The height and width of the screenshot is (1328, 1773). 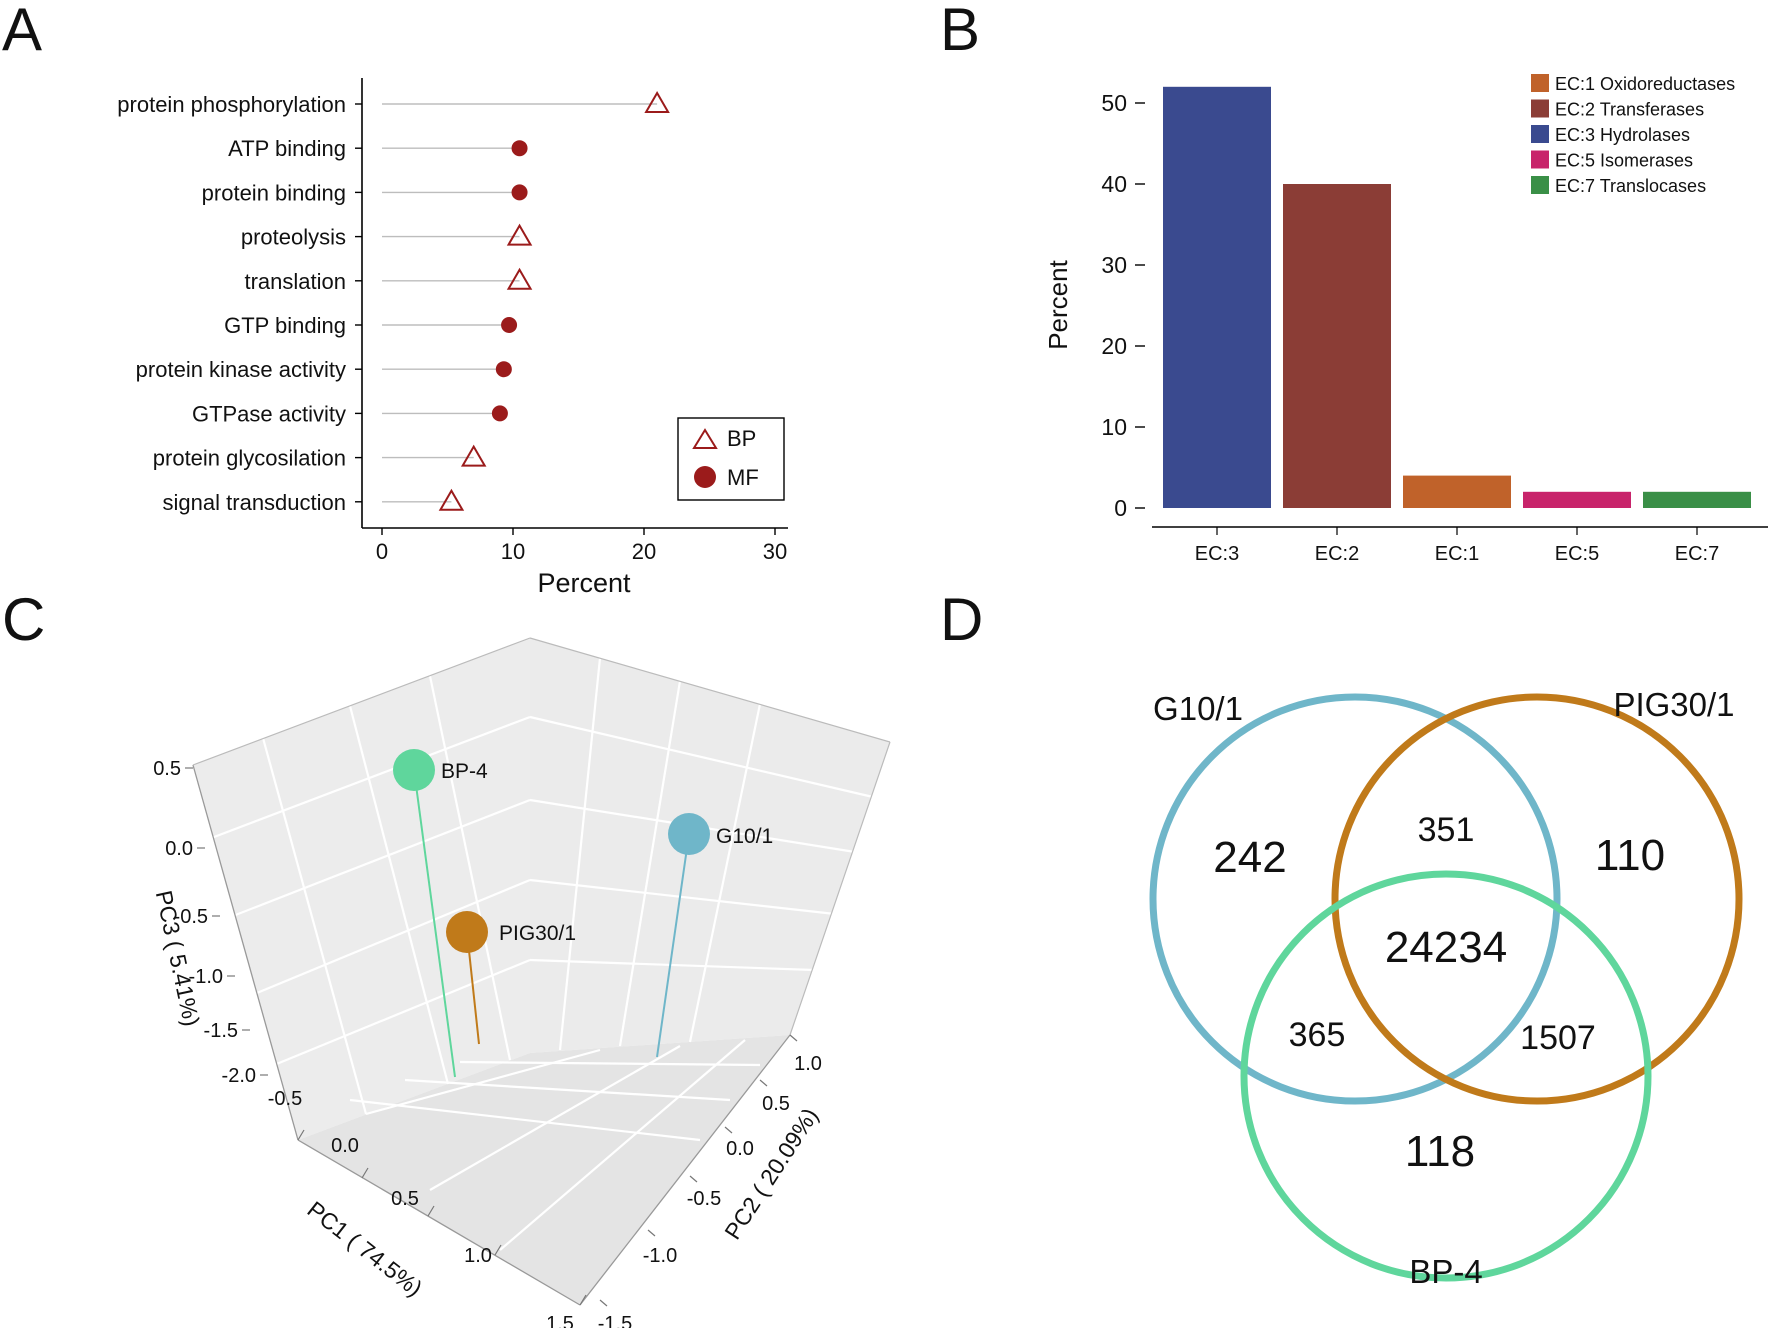 What do you see at coordinates (705, 477) in the screenshot?
I see `legend-mf-circle-icon` at bounding box center [705, 477].